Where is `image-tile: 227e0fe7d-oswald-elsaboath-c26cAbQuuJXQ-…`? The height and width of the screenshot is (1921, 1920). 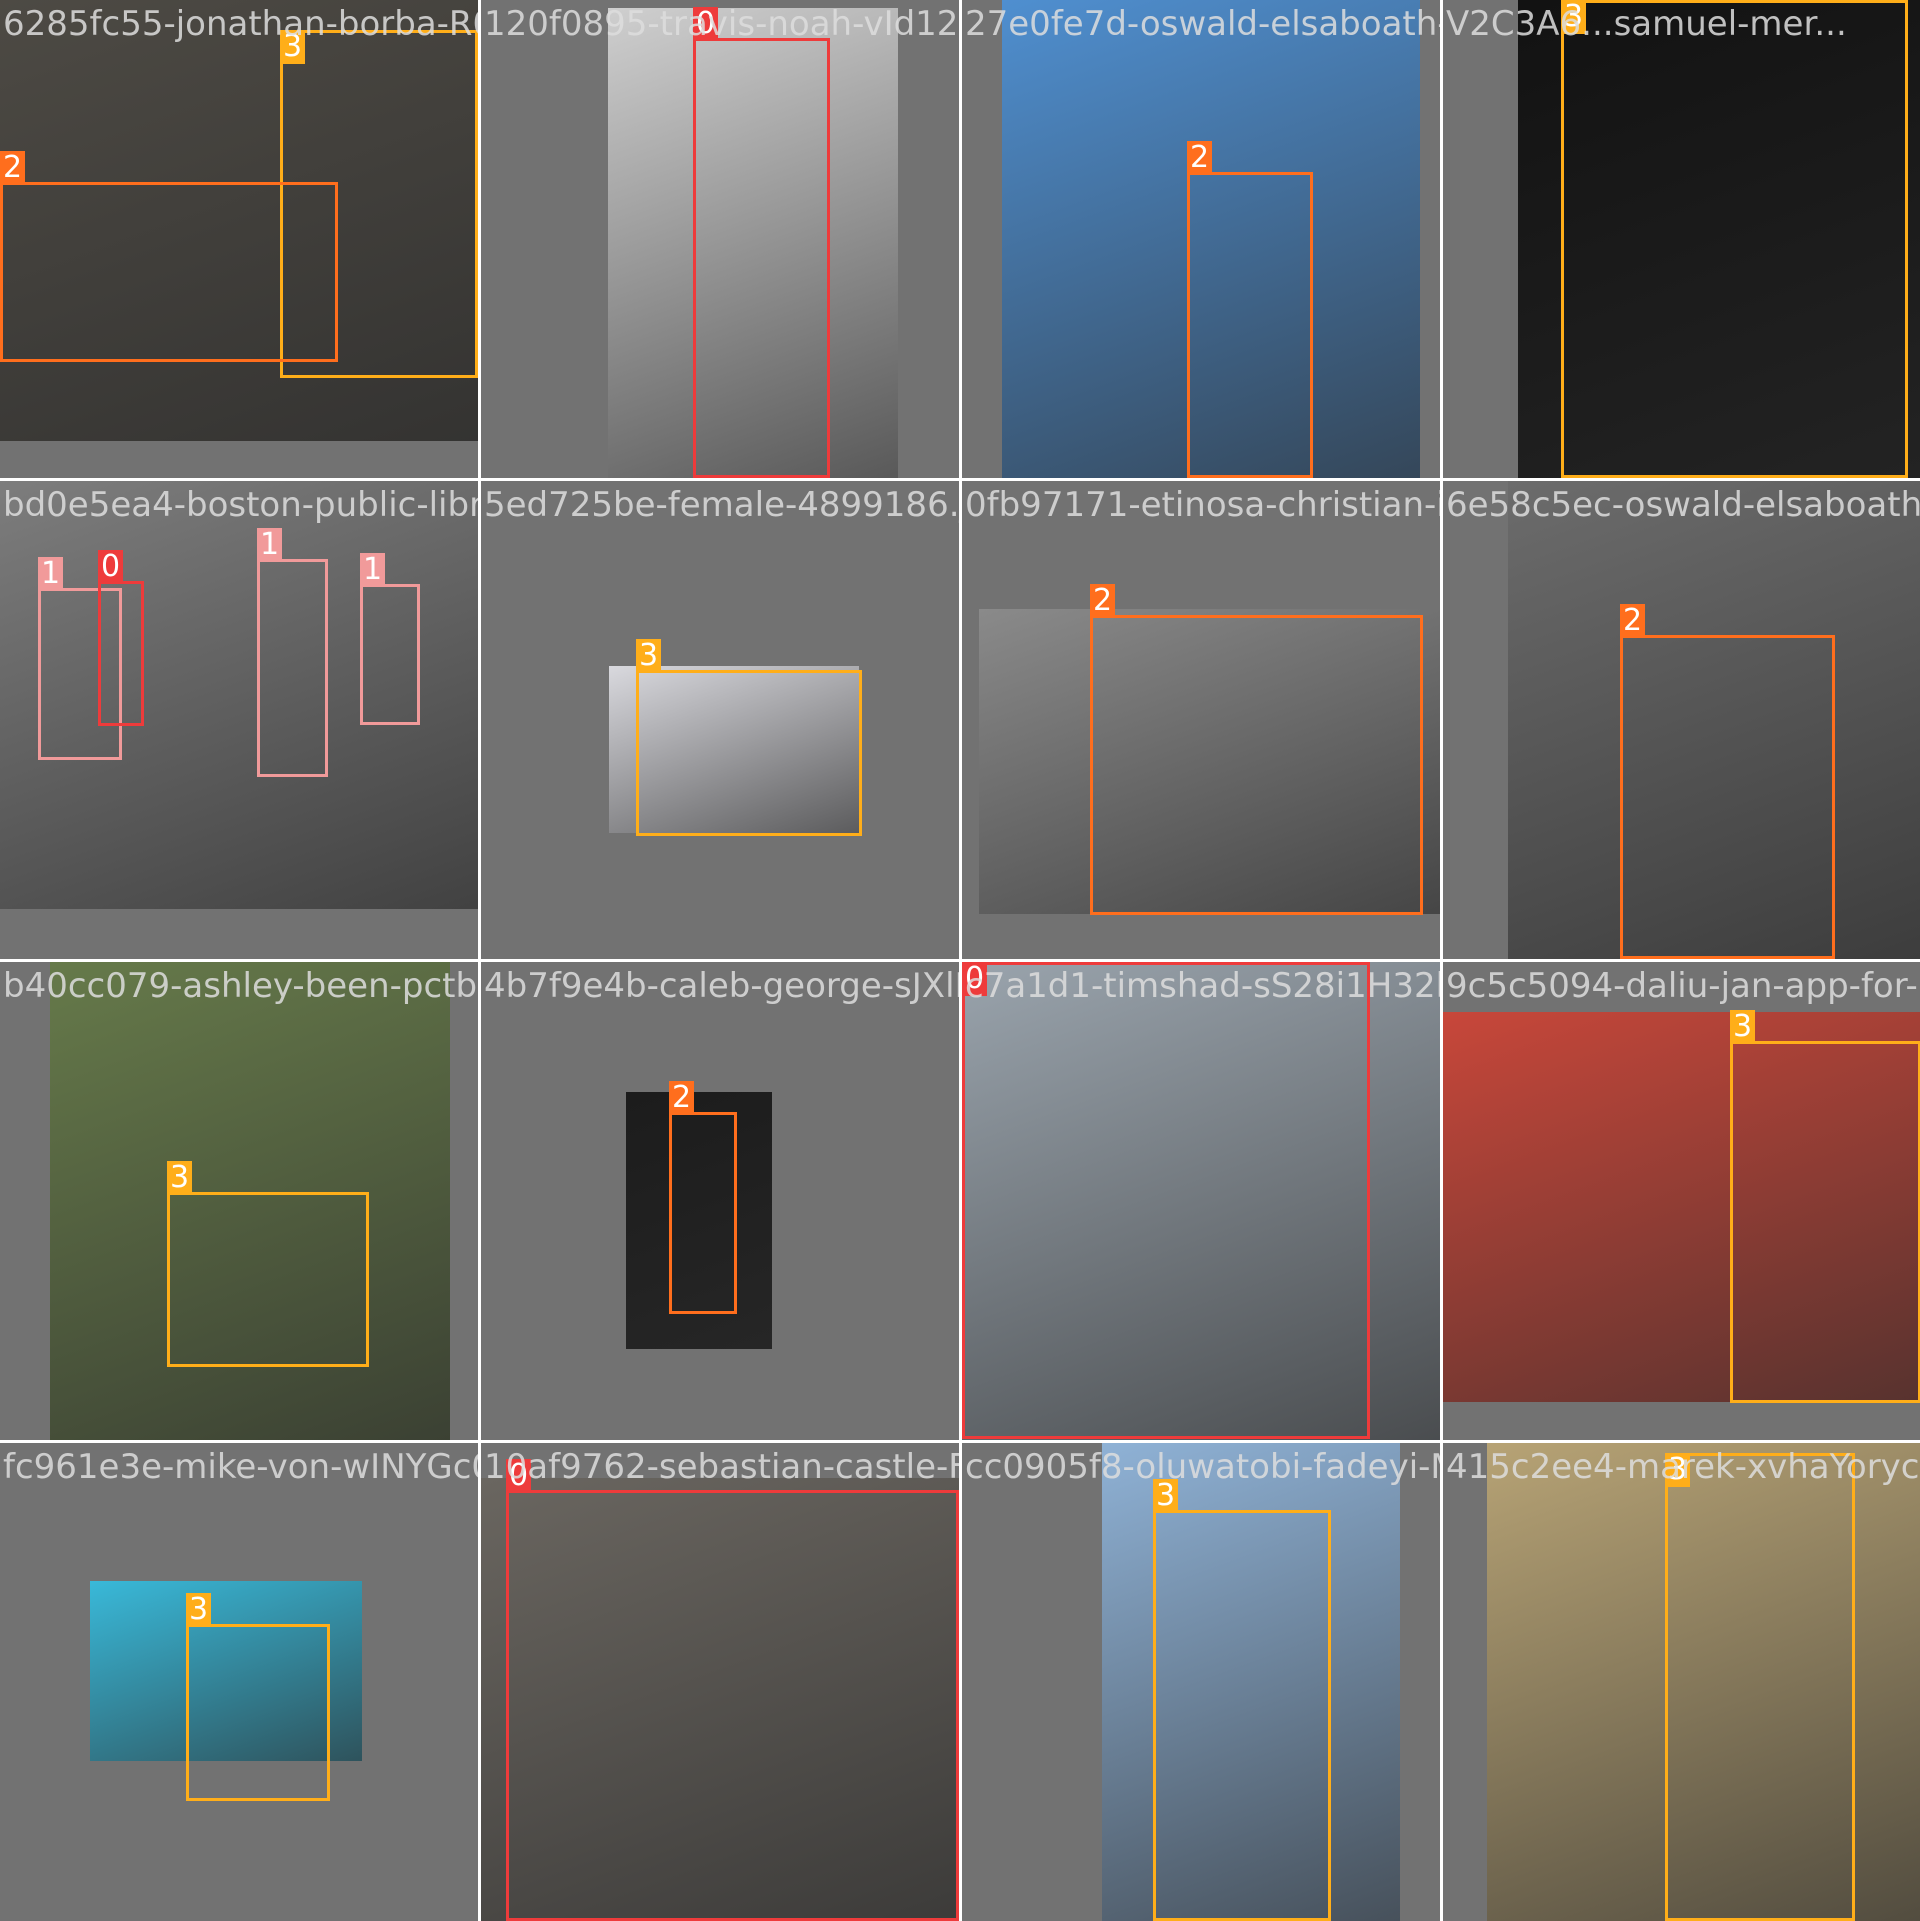
image-tile: 227e0fe7d-oswald-elsaboath-c26cAbQuuJXQ-… is located at coordinates (1201, 239).